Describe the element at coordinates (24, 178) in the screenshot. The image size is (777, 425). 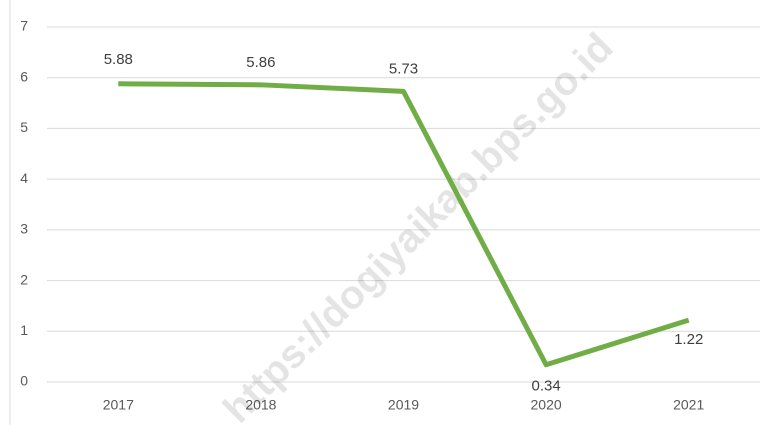
I see `y-tick-label: 4` at that location.